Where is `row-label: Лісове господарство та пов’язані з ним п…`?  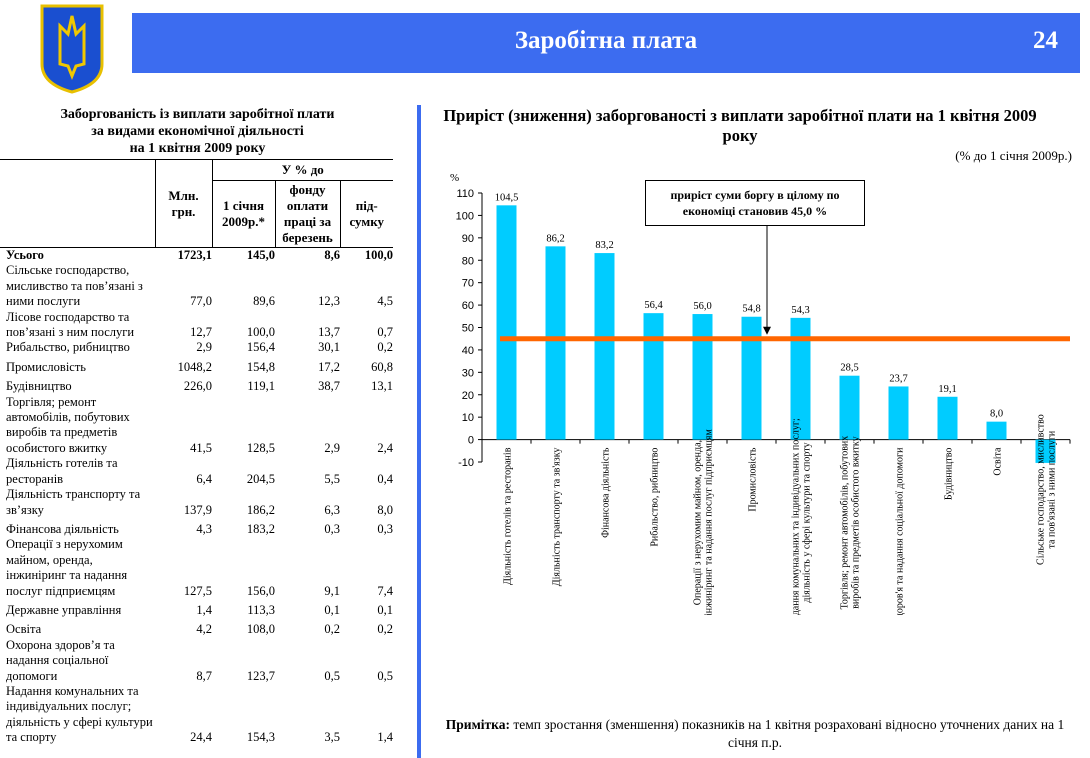 row-label: Лісове господарство та пов’язані з ним п… is located at coordinates (70, 324).